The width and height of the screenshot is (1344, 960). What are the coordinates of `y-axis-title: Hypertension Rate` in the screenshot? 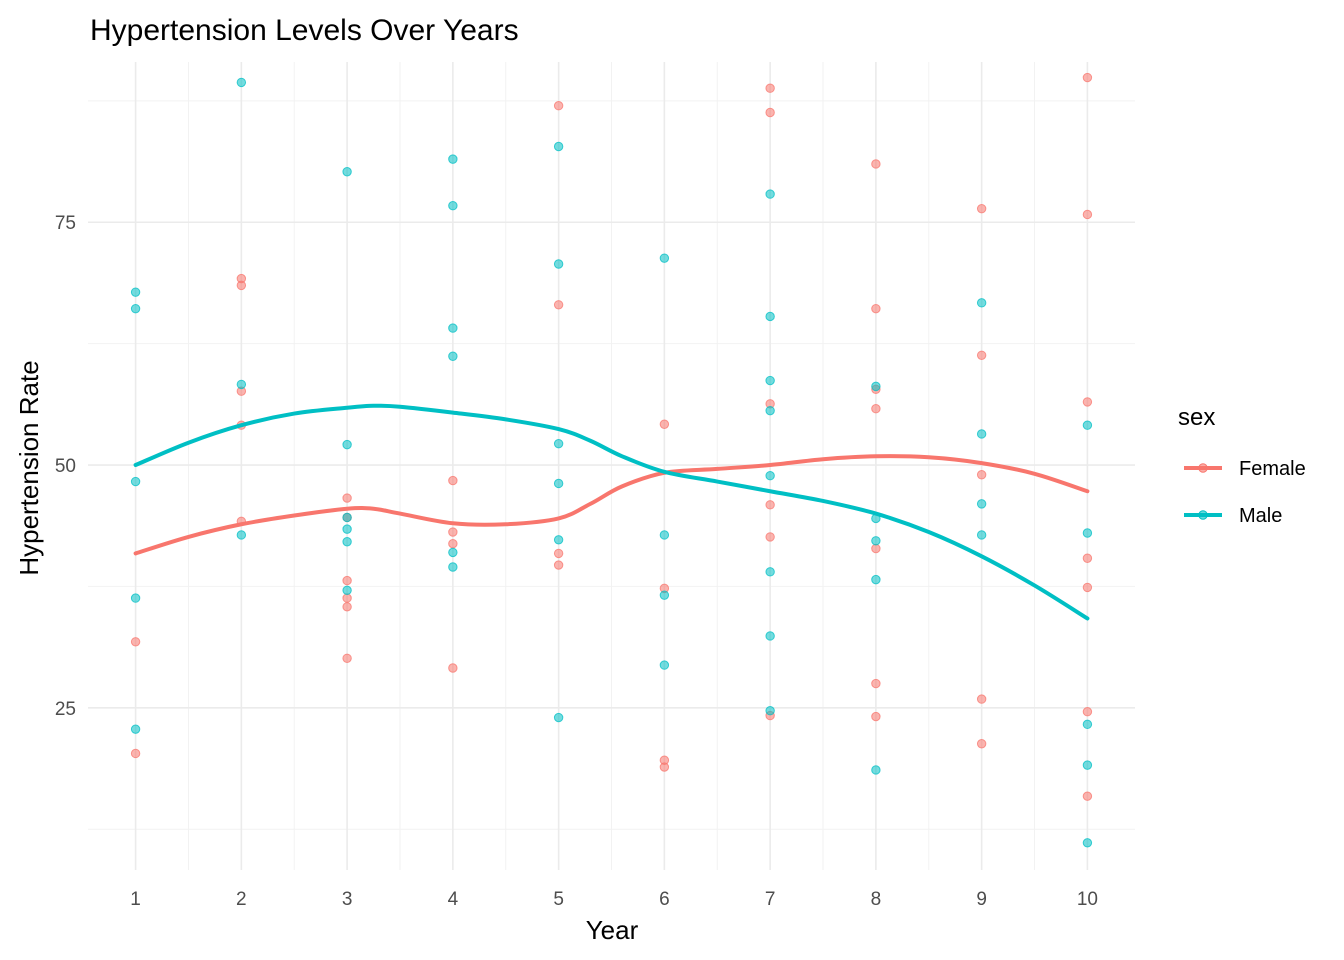 It's located at (29, 467).